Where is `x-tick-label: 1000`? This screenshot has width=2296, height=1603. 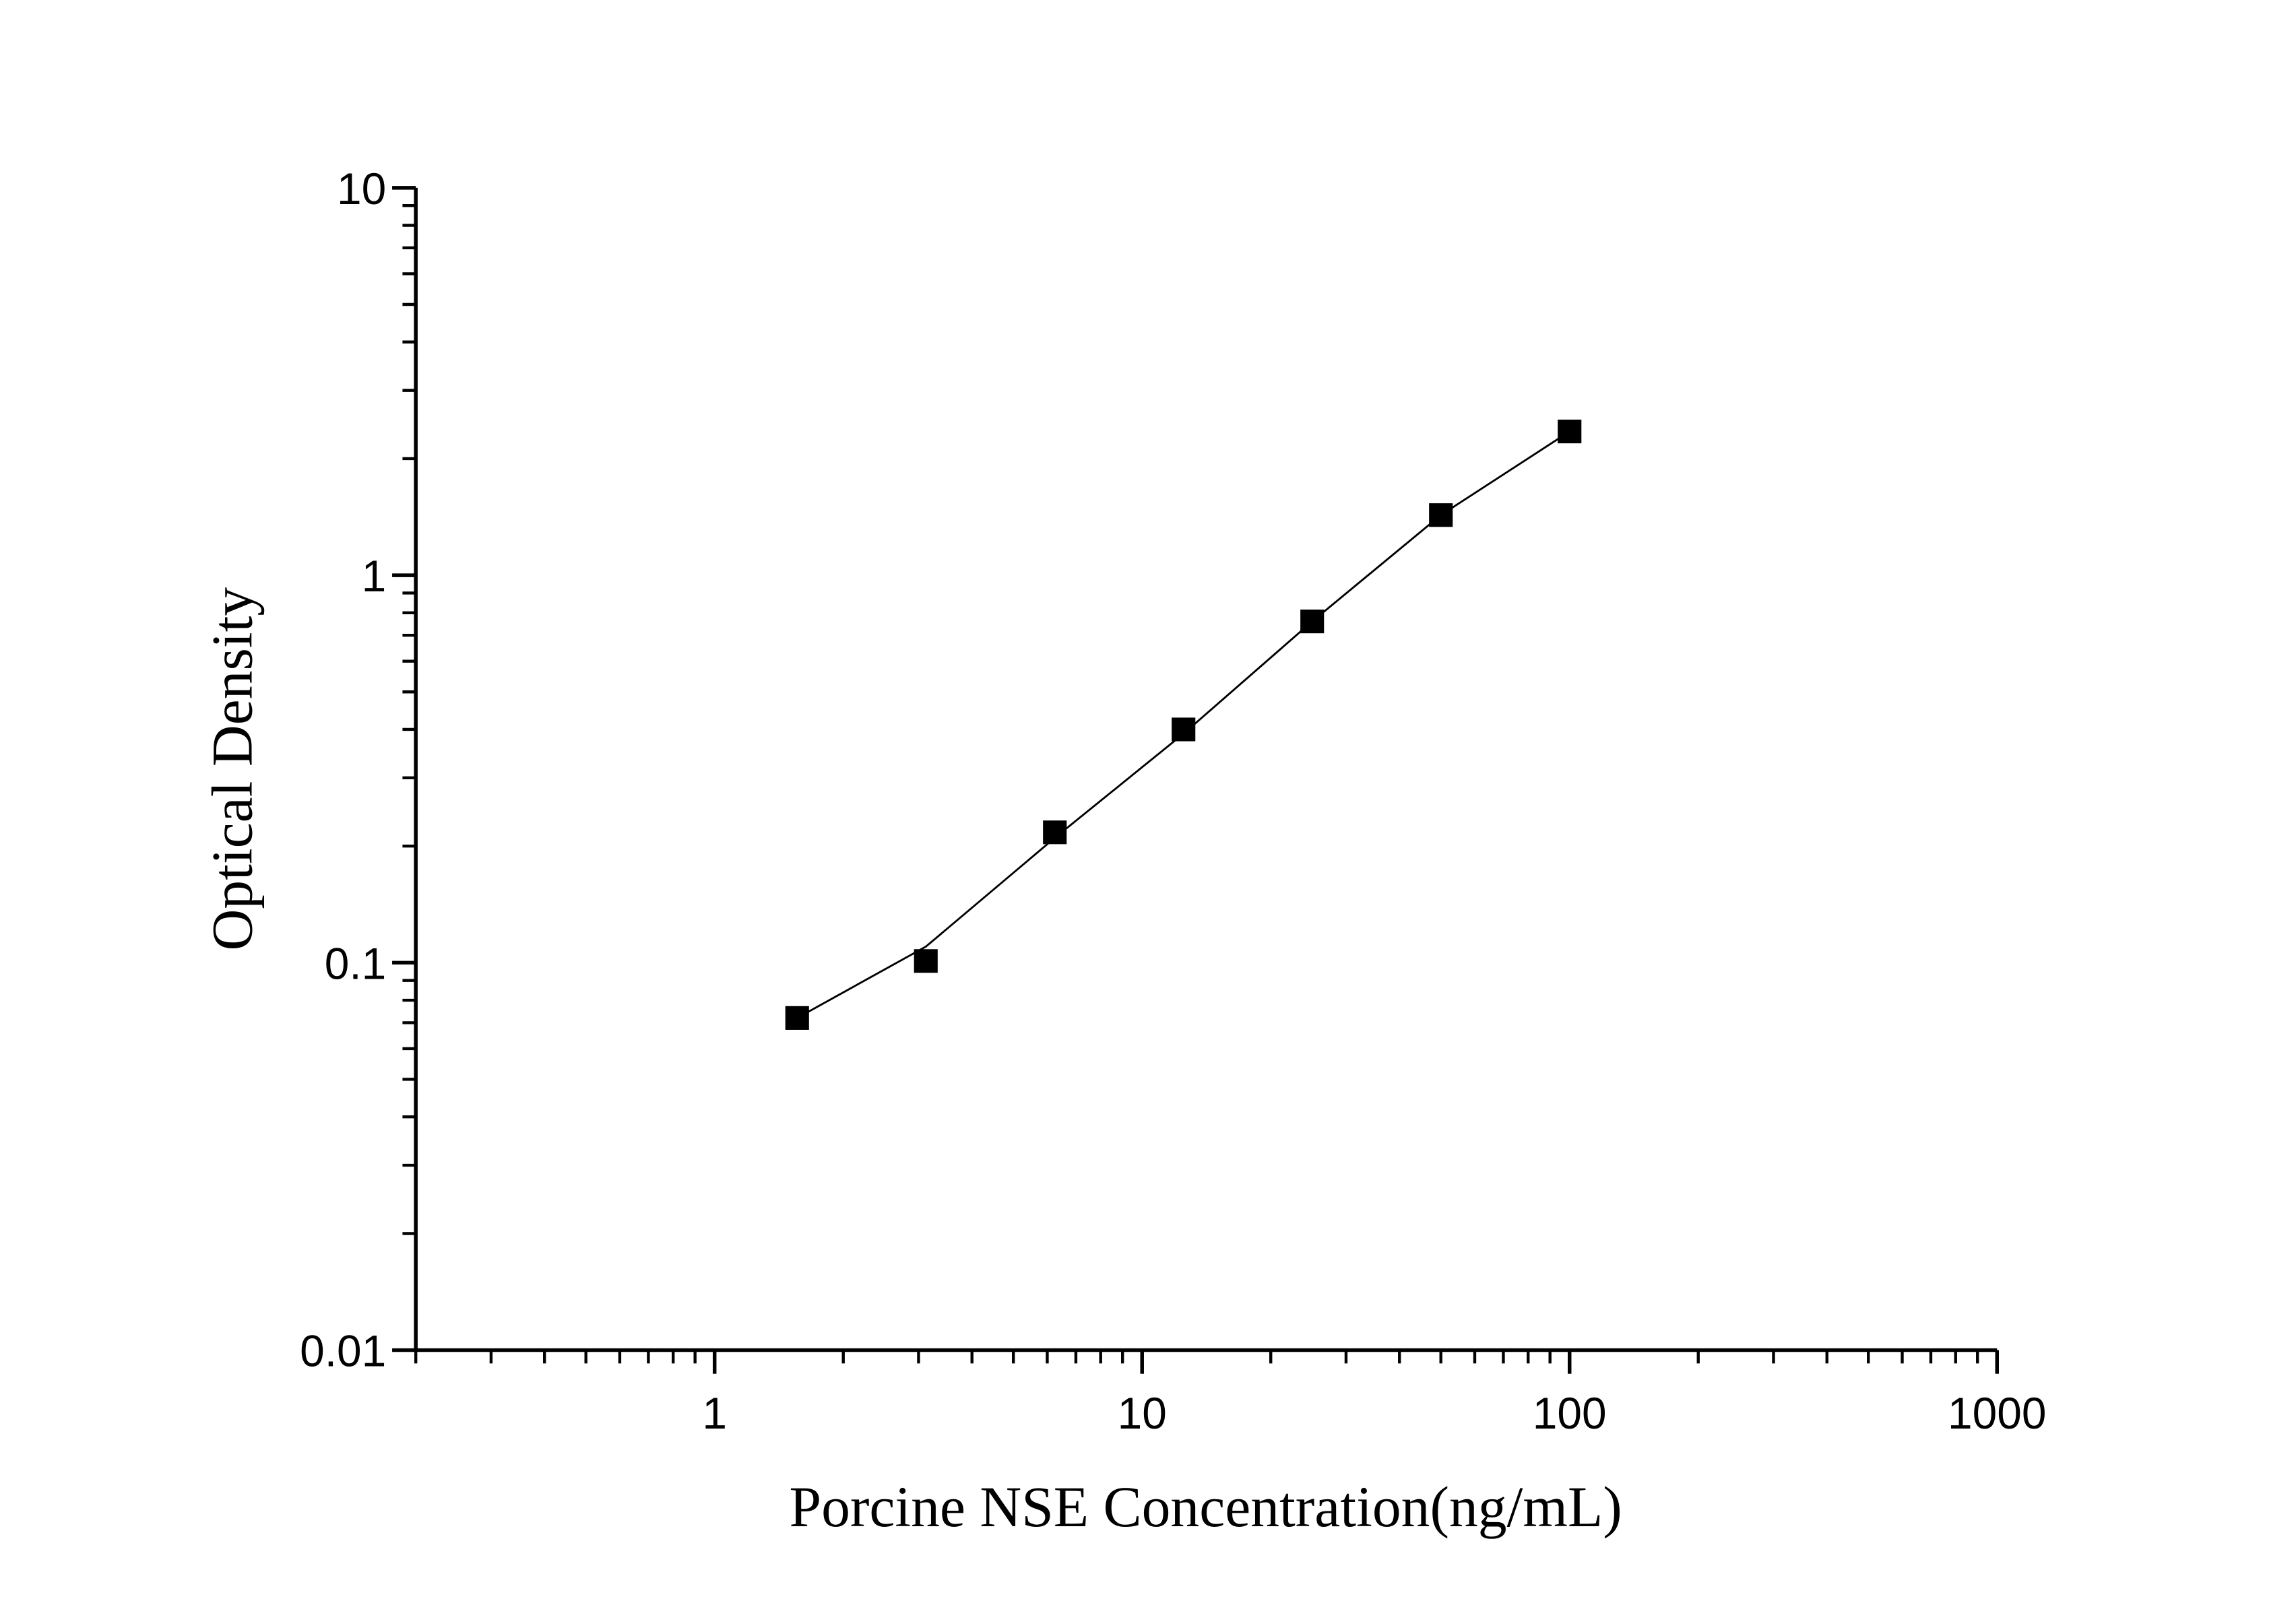 x-tick-label: 1000 is located at coordinates (1997, 1413).